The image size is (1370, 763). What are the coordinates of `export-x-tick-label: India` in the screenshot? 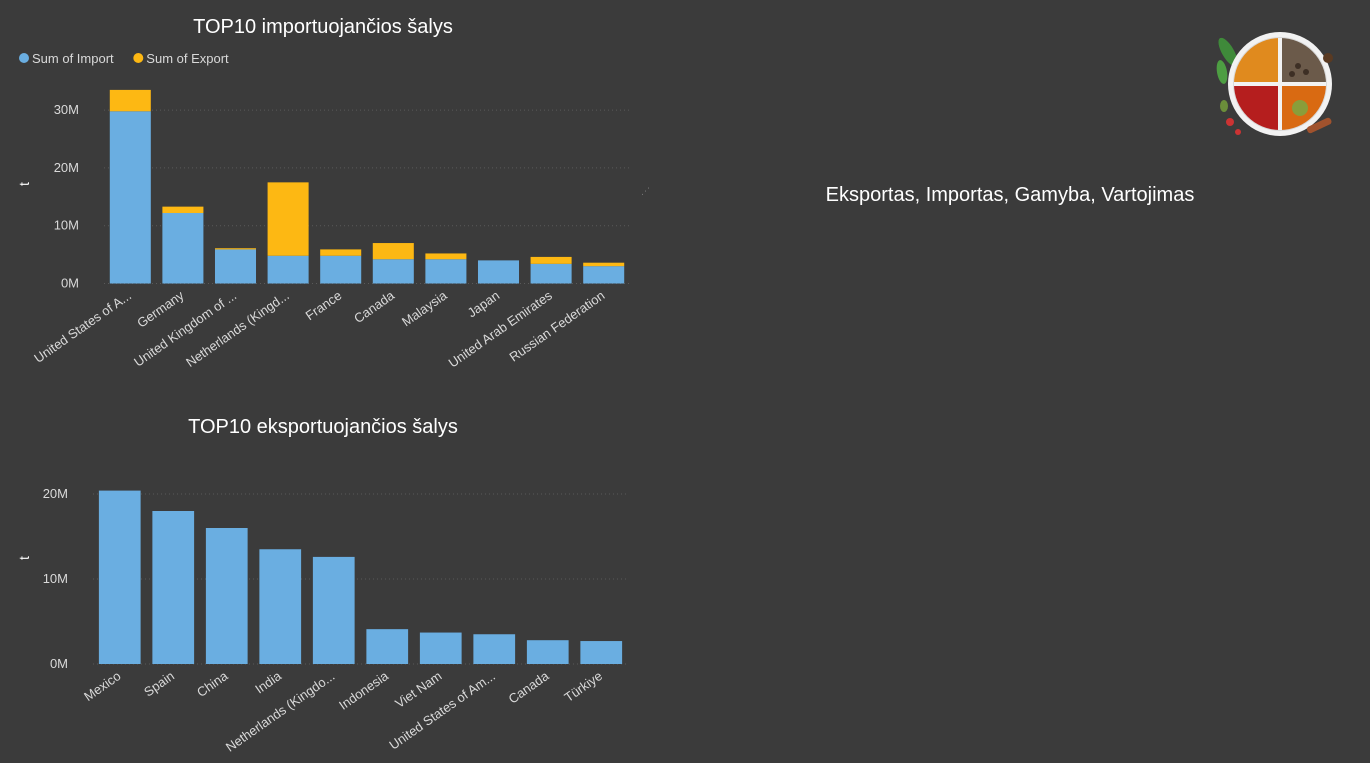 It's located at (268, 682).